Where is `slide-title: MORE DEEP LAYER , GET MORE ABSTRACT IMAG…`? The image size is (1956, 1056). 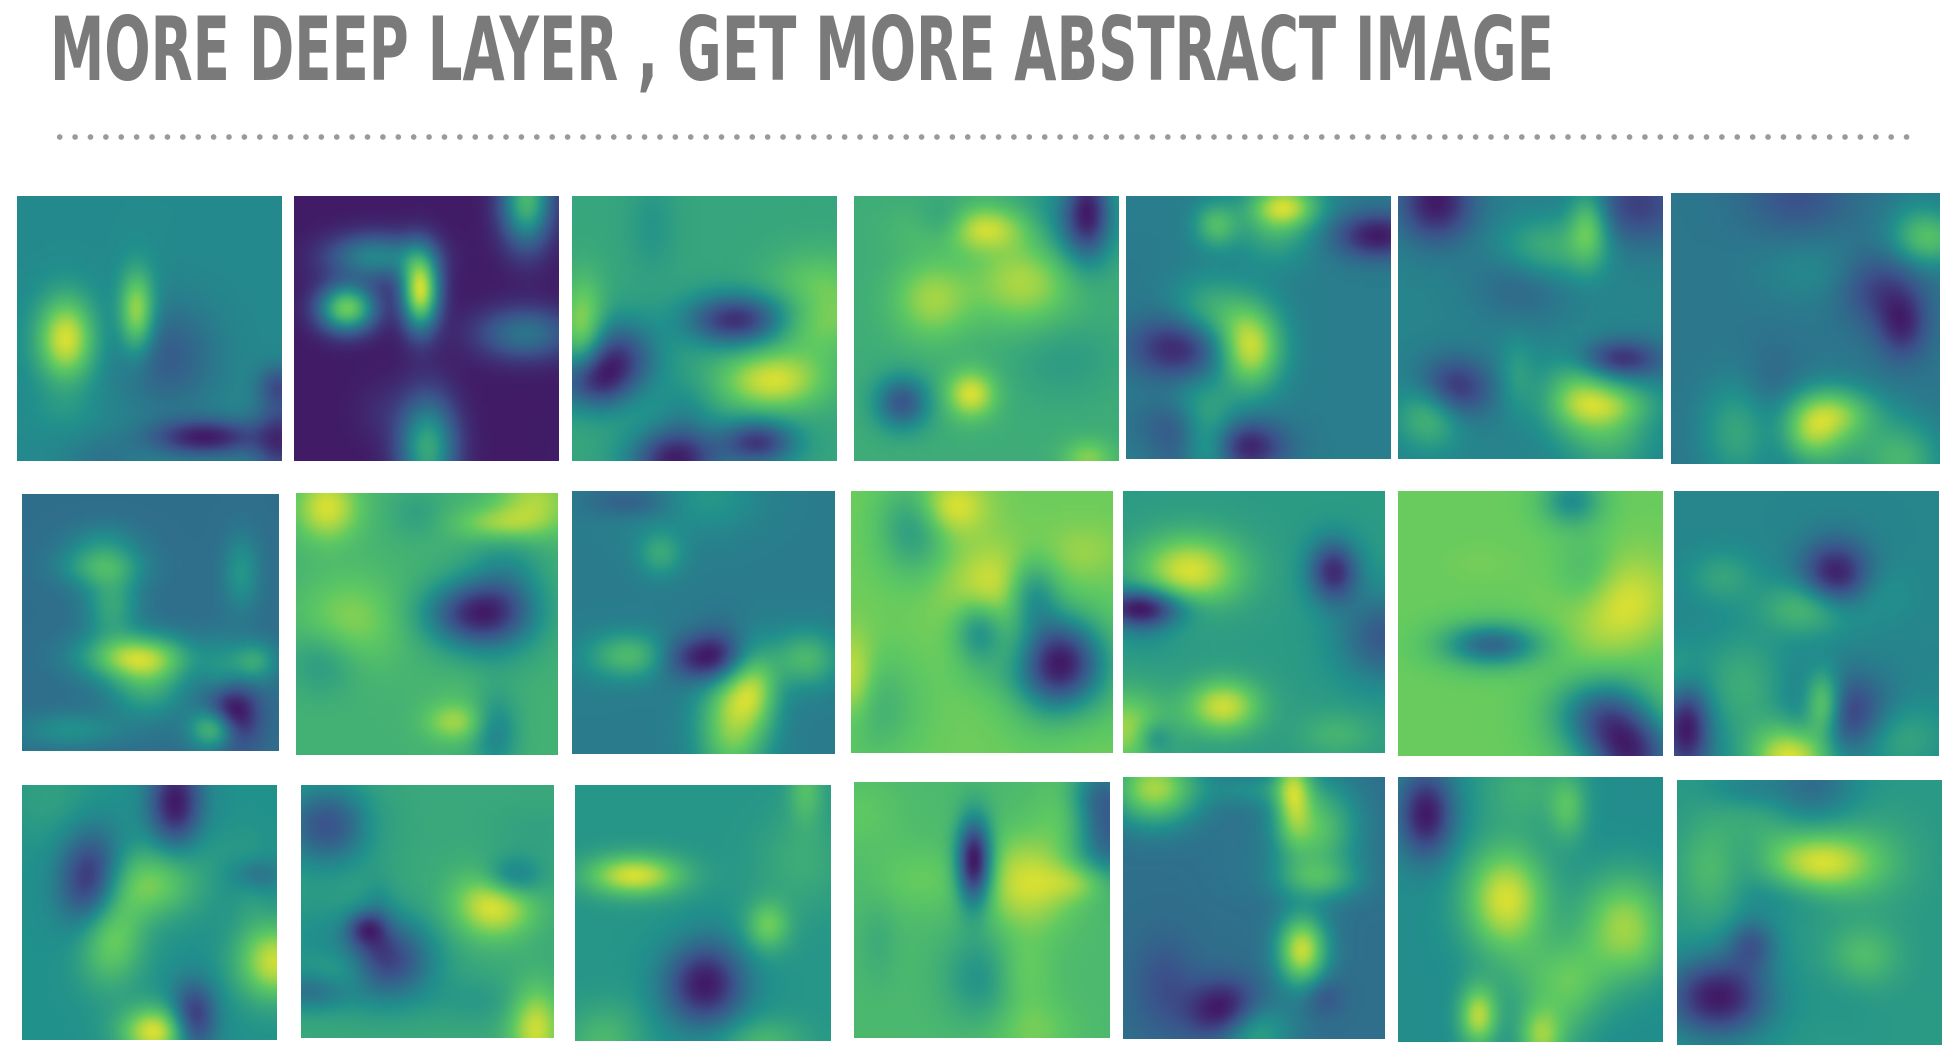 slide-title: MORE DEEP LAYER , GET MORE ABSTRACT IMAG… is located at coordinates (802, 50).